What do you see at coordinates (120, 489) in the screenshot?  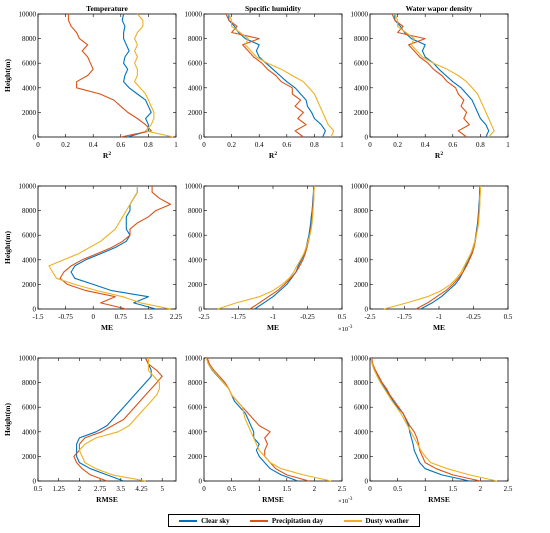 I see `x-tick-label: 3.5` at bounding box center [120, 489].